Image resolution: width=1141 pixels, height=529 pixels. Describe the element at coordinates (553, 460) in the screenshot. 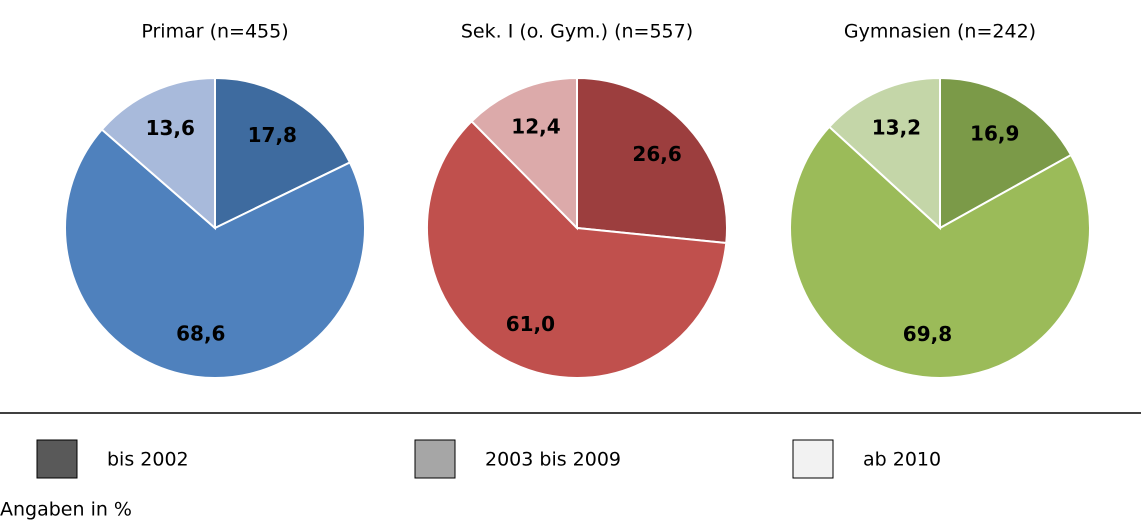

I see `legend-label: 2003 bis 2009` at that location.